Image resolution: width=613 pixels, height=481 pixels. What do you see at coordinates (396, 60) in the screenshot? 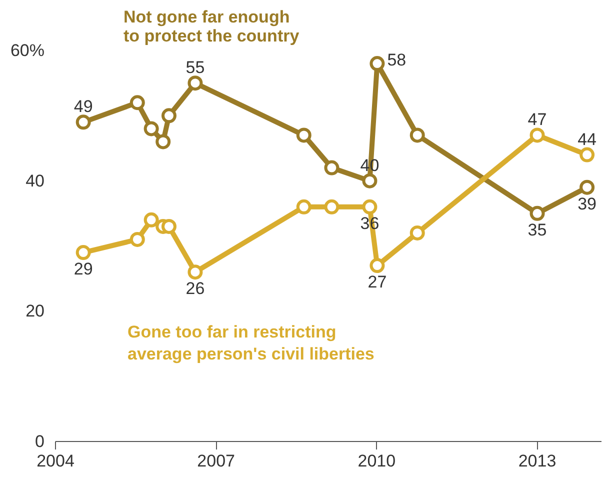
I see `data-label: 58` at bounding box center [396, 60].